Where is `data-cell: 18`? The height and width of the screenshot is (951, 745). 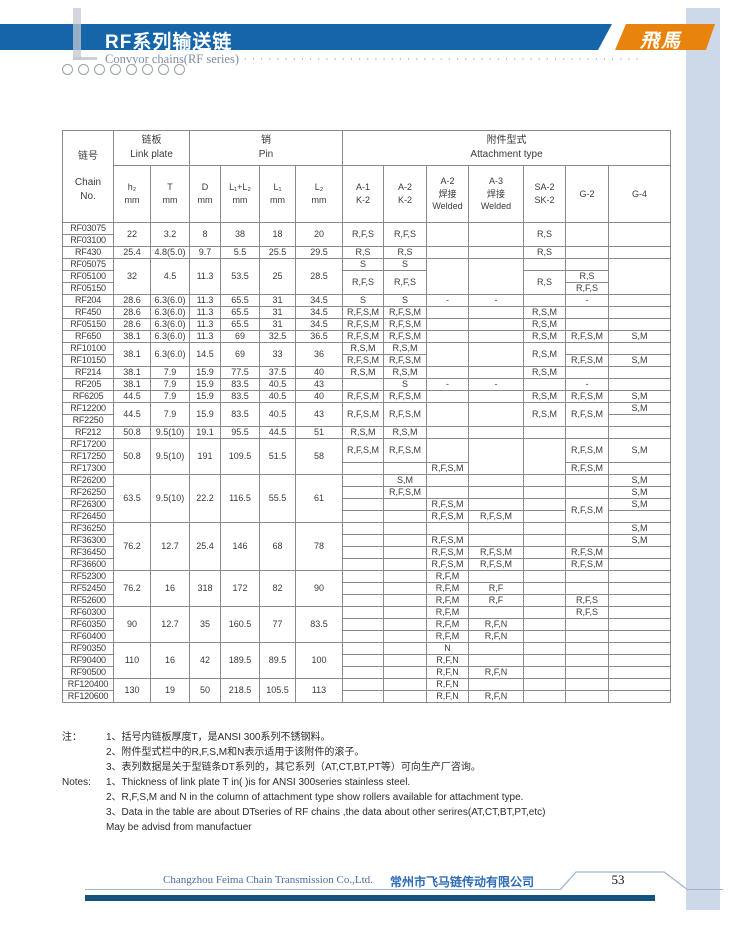
data-cell: 18 is located at coordinates (277, 234).